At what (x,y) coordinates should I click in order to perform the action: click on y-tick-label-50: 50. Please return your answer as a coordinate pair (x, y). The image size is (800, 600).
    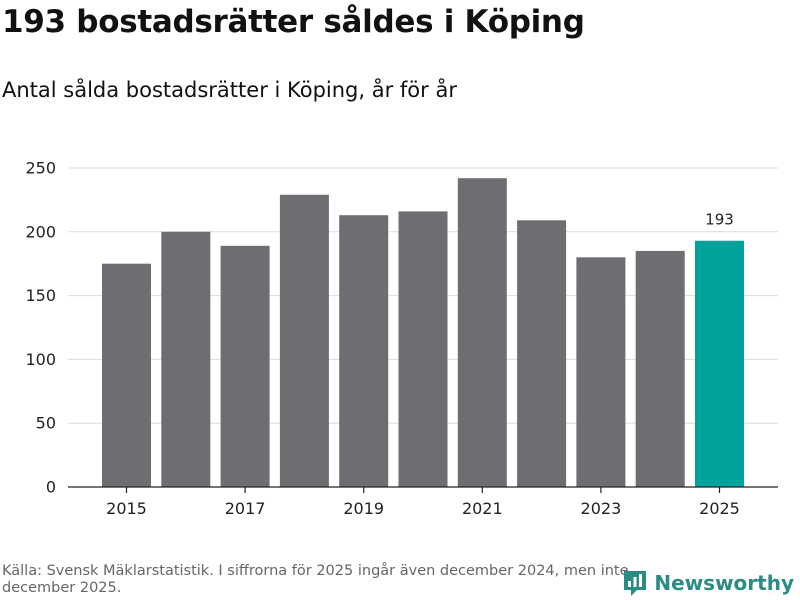
    Looking at the image, I should click on (46, 423).